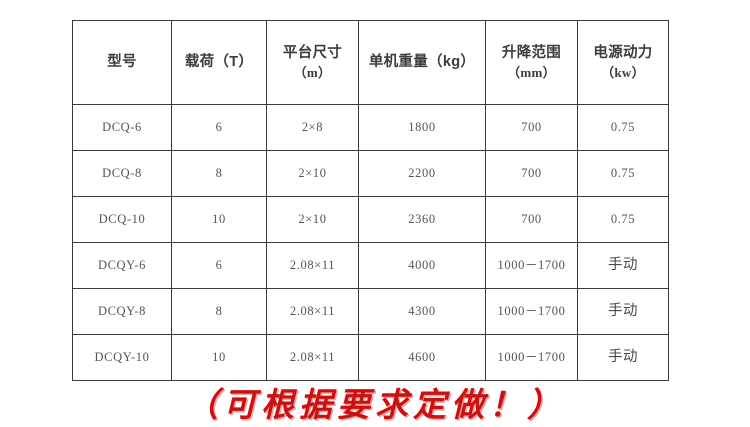 This screenshot has height=427, width=750. What do you see at coordinates (422, 265) in the screenshot?
I see `cell-weight: 4000` at bounding box center [422, 265].